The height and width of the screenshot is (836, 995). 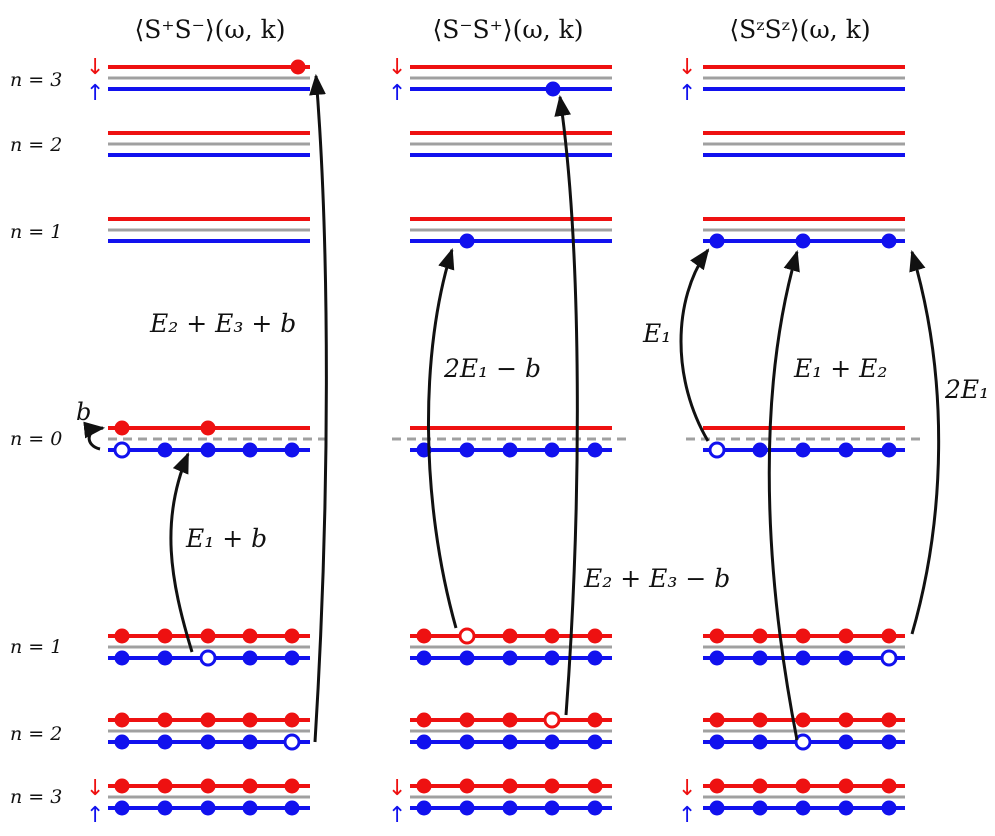 What do you see at coordinates (94, 436) in the screenshot?
I see `field-b-arrow` at bounding box center [94, 436].